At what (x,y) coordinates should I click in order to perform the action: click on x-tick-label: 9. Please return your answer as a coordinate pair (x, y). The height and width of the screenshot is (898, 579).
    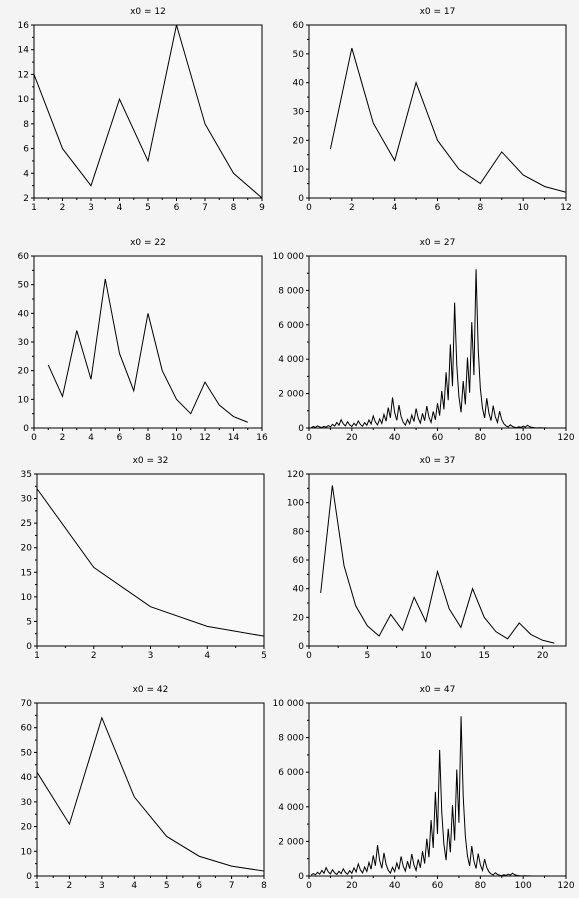
    Looking at the image, I should click on (262, 208).